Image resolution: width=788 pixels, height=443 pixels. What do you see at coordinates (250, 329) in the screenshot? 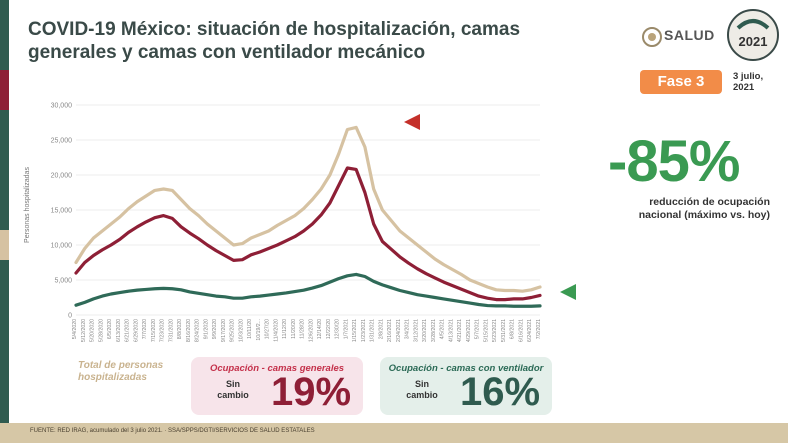
I see `x-tick-label: 10/11/20` at bounding box center [250, 329].